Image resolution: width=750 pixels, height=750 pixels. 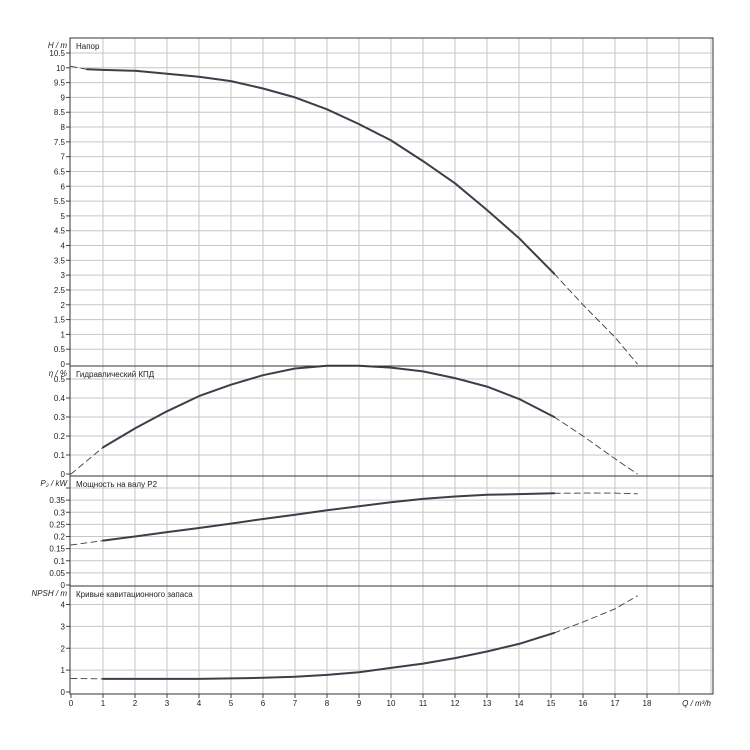 I want to click on y-axis-label: NPSH / m, so click(x=49, y=593).